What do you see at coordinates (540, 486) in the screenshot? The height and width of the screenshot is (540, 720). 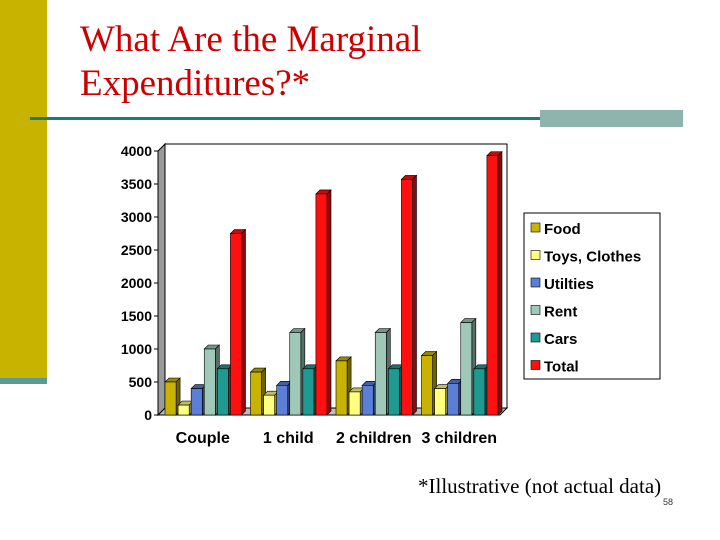 I see `footnote: *Illustrative (not actual data)` at bounding box center [540, 486].